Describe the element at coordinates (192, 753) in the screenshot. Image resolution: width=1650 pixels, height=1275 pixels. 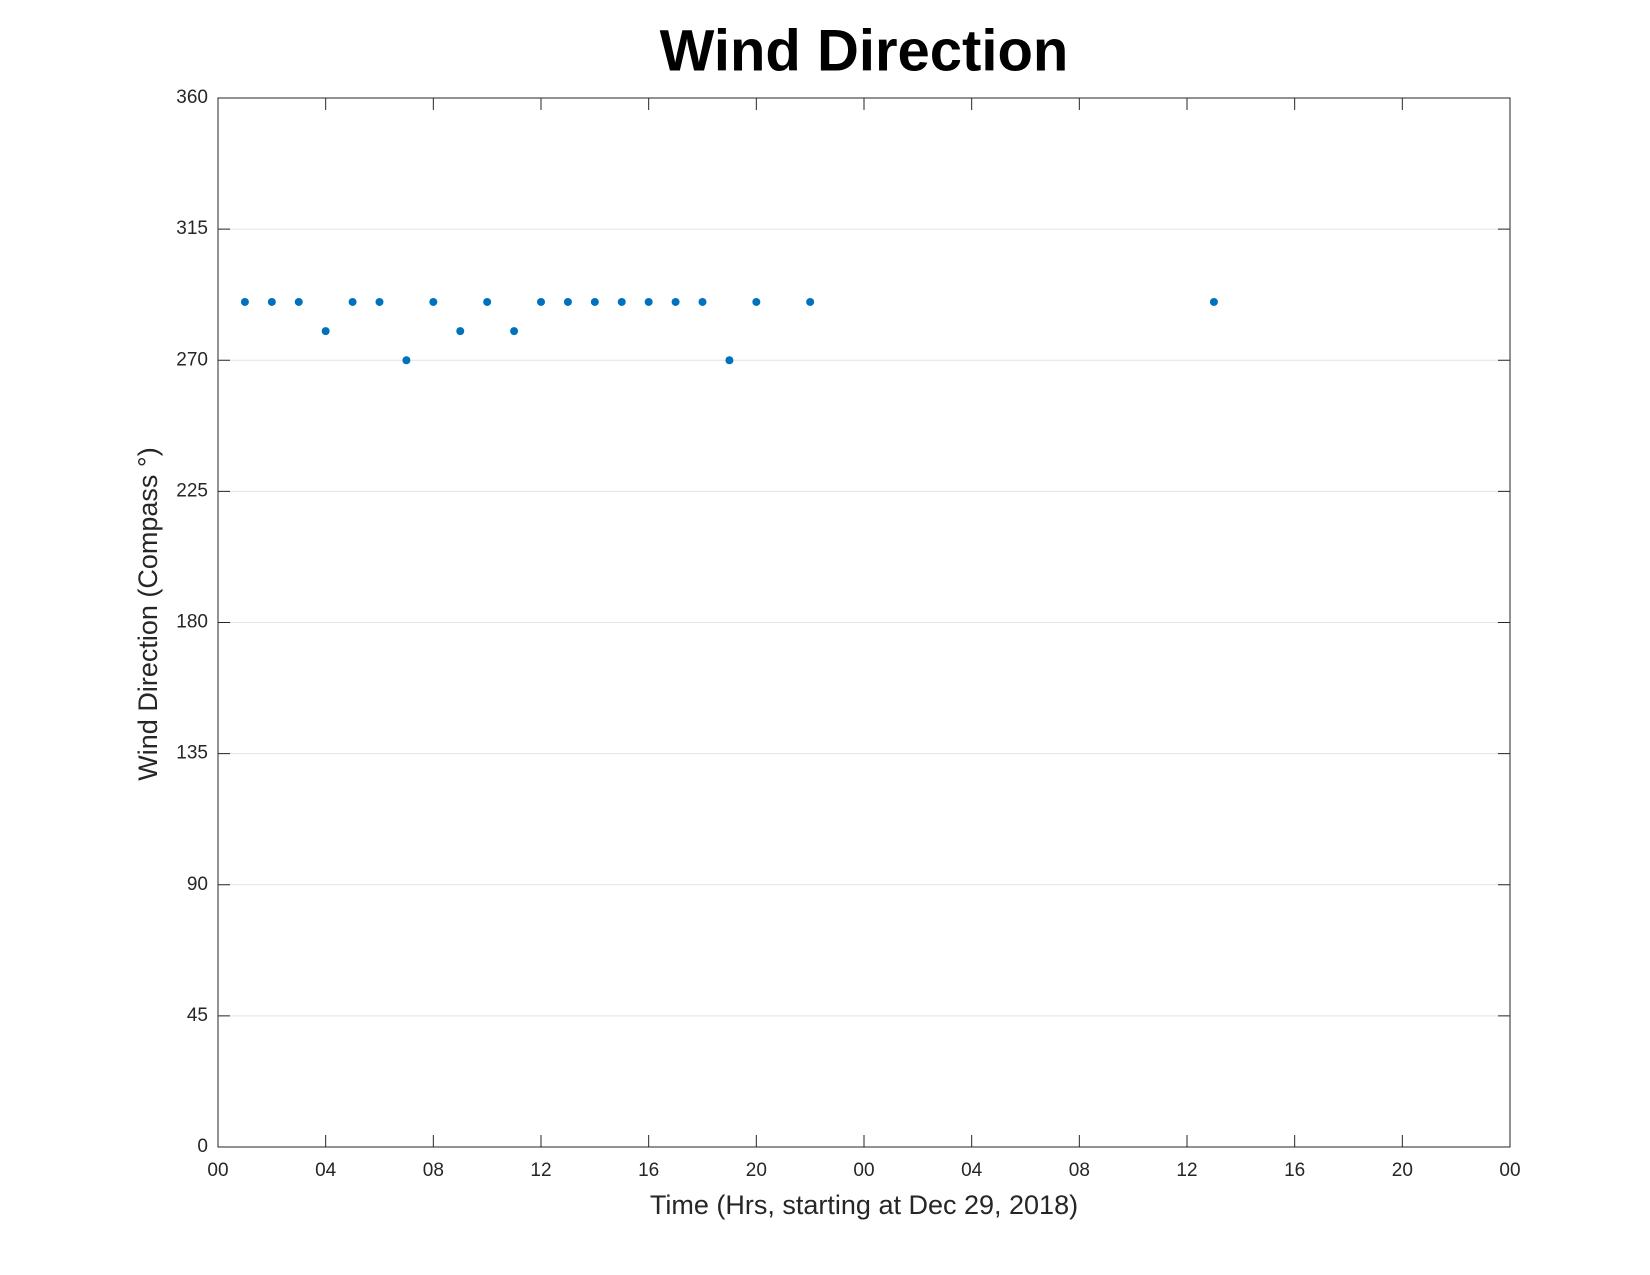
I see `y-tick-label: 135` at that location.